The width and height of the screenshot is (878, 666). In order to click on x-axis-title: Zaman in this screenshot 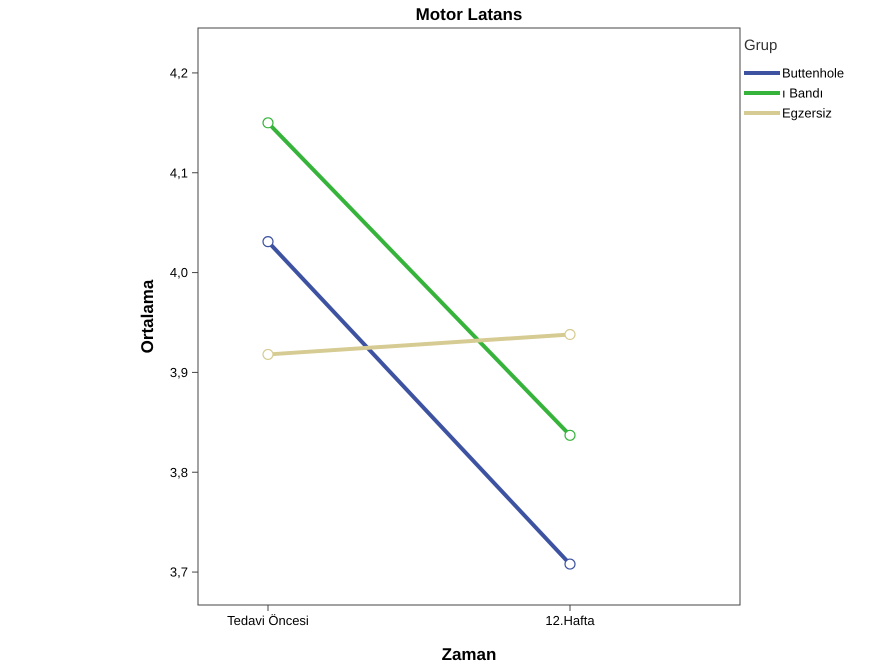, I will do `click(469, 654)`.